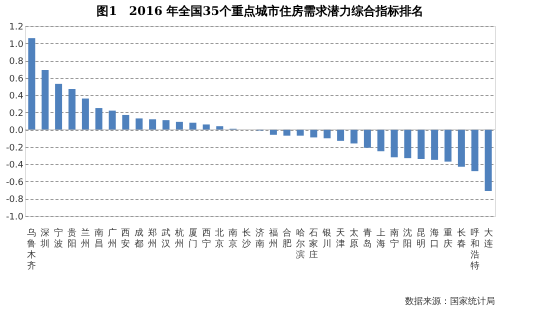 This screenshot has height=334, width=550. What do you see at coordinates (327, 239) in the screenshot?
I see `x-tick-label: 银川` at bounding box center [327, 239].